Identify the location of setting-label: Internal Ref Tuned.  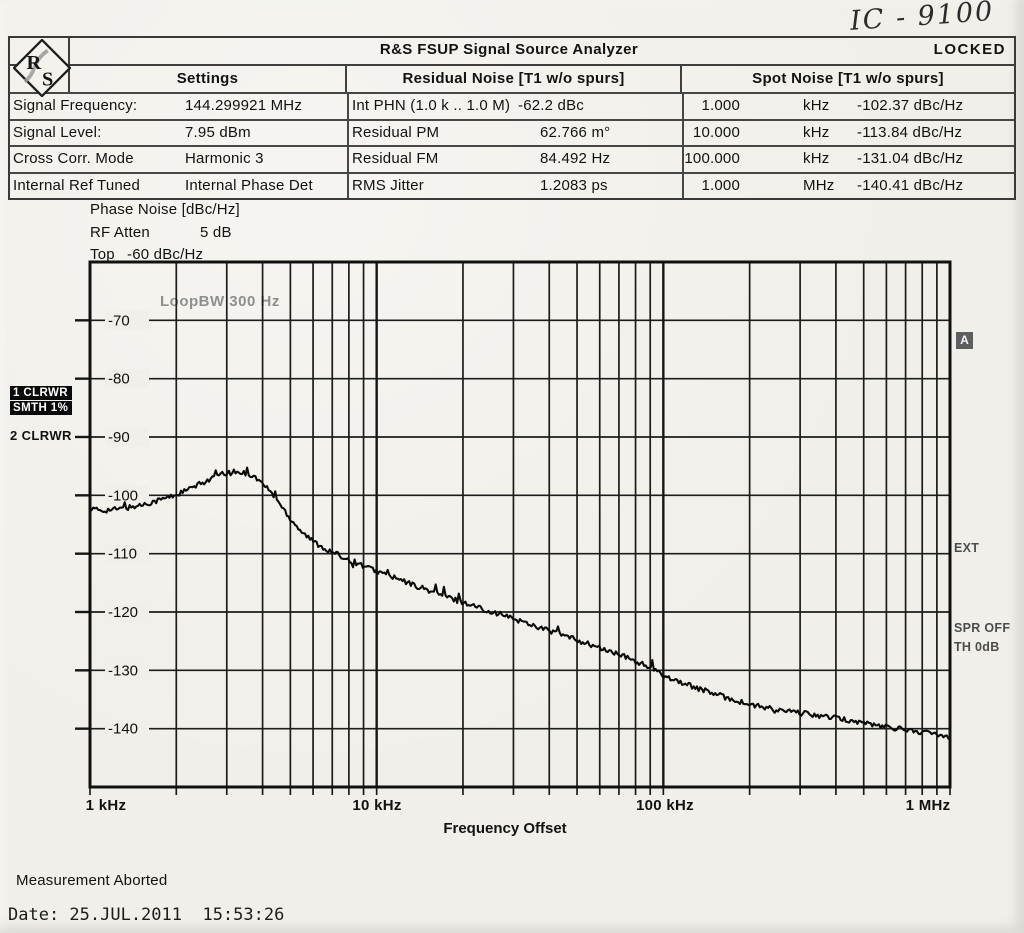
(77, 185).